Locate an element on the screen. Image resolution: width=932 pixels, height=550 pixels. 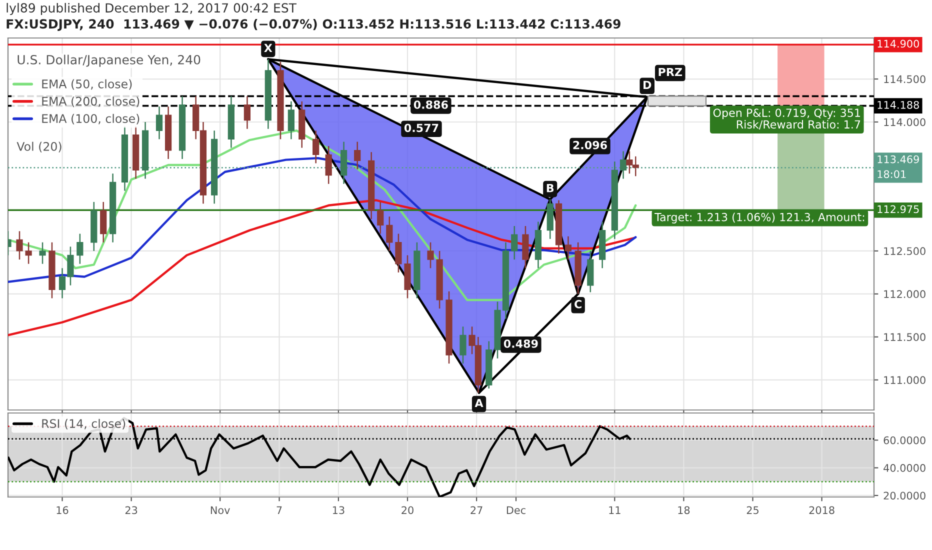
y-tick-label: 40.0000 is located at coordinates (905, 468).